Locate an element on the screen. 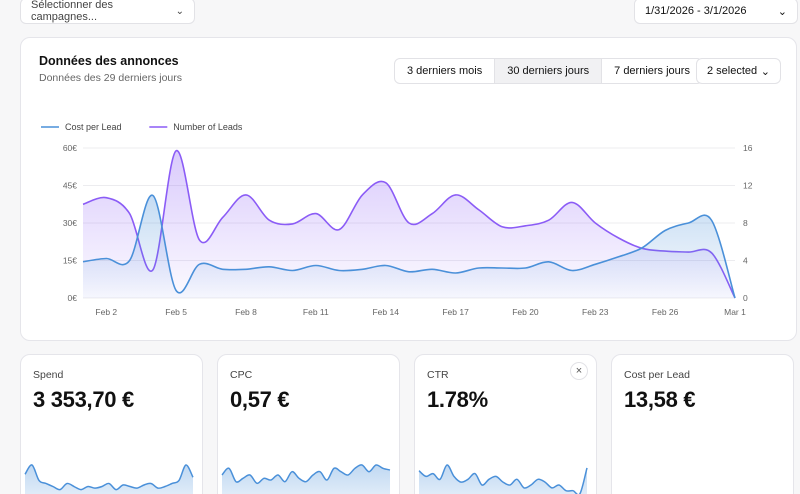  y-left-tick-label: 30€ is located at coordinates (70, 223).